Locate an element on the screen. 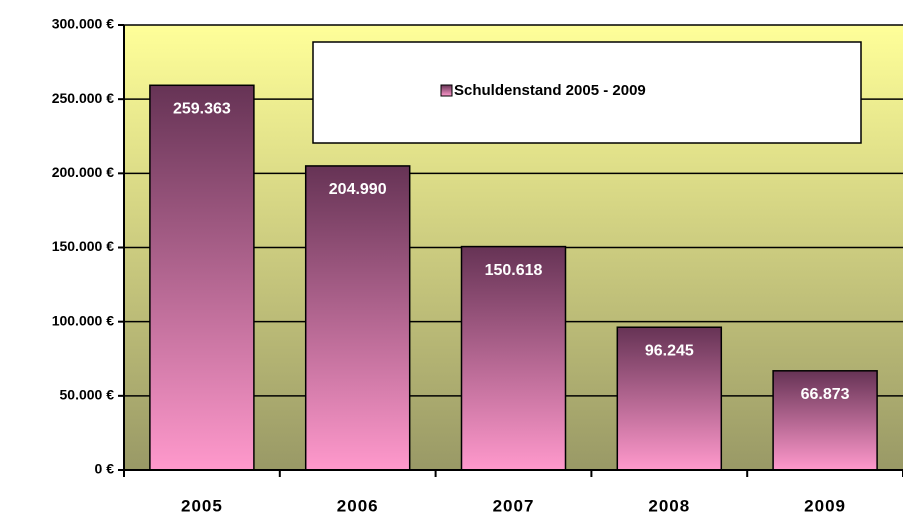 The width and height of the screenshot is (903, 518). y-tick-label: 0 € is located at coordinates (105, 469).